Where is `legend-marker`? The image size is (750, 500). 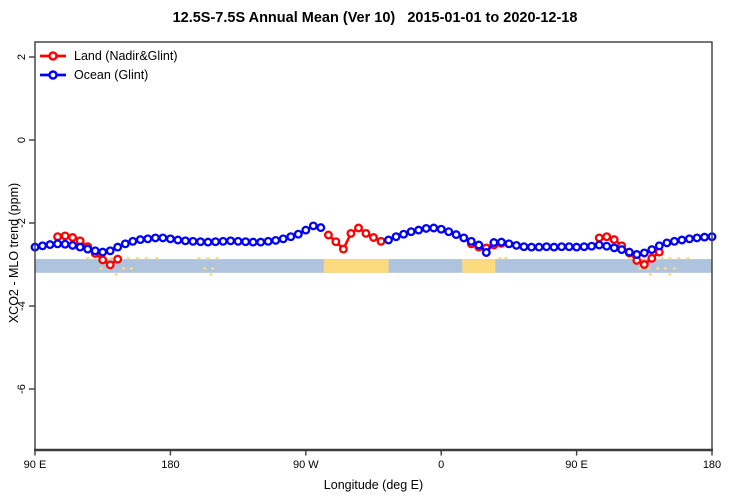 legend-marker is located at coordinates (53, 75).